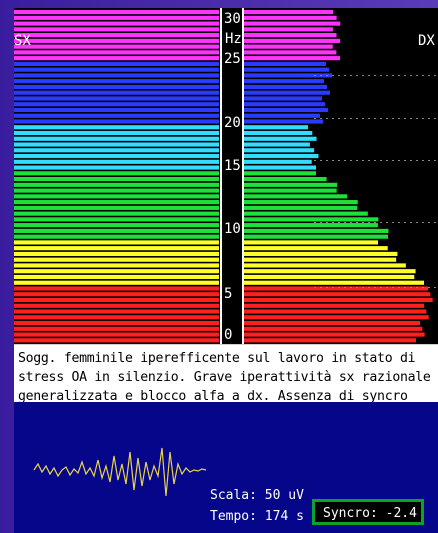  Describe the element at coordinates (232, 176) in the screenshot. I see `scale-strip` at that location.